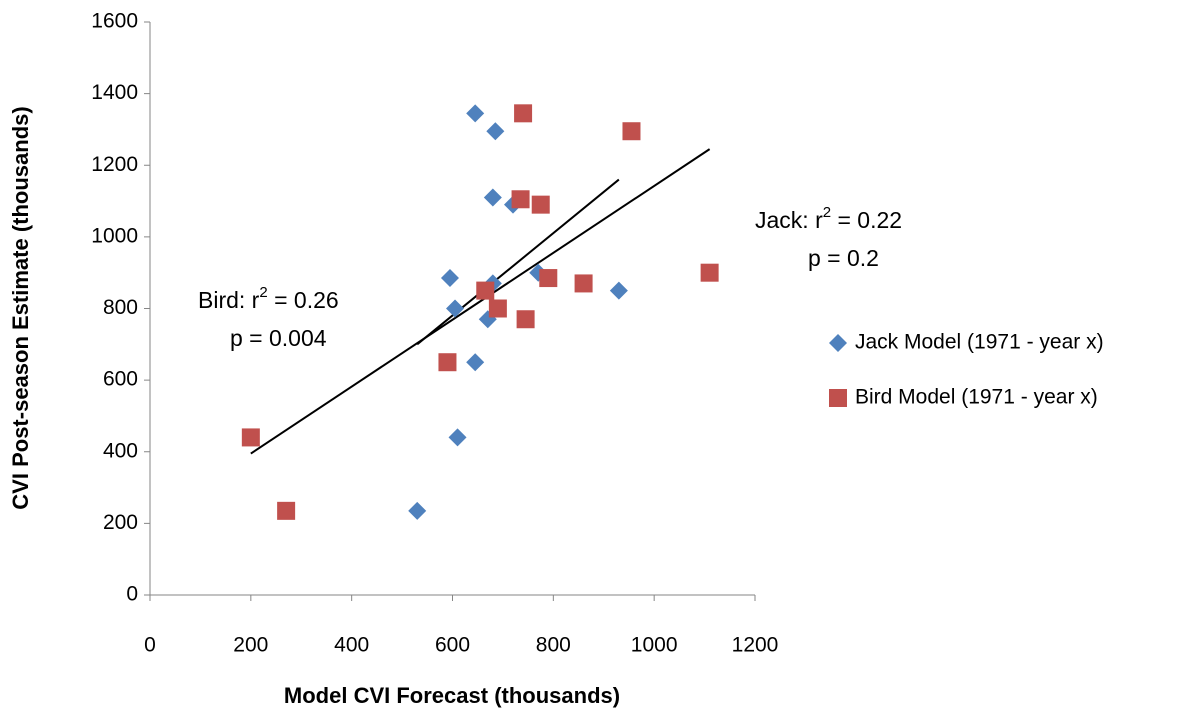  Describe the element at coordinates (150, 645) in the screenshot. I see `x-tick-label: 0` at that location.